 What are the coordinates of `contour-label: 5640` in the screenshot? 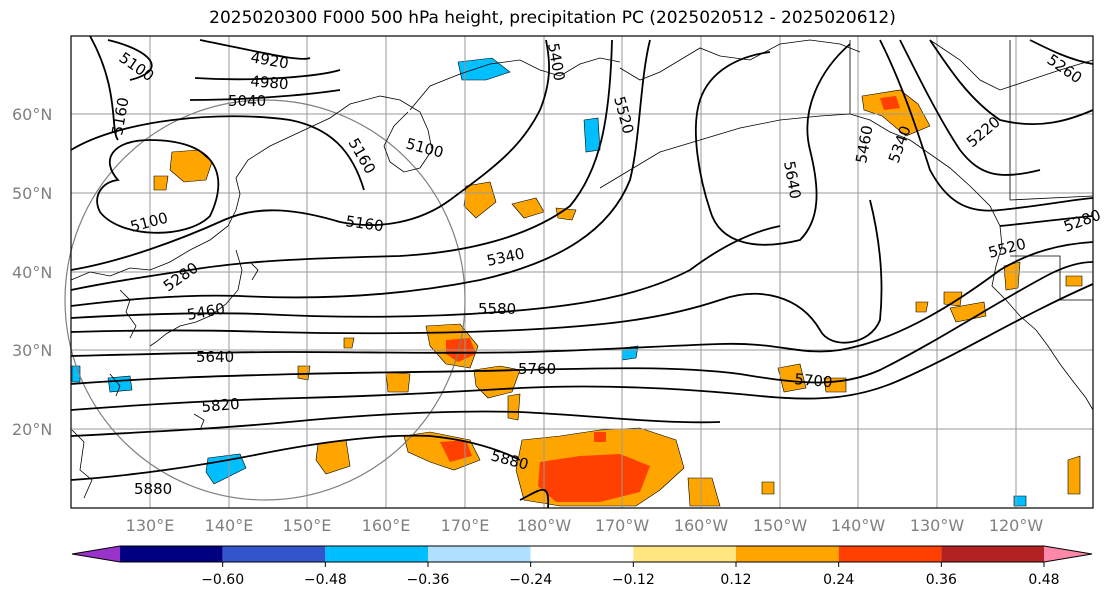 It's located at (215, 357).